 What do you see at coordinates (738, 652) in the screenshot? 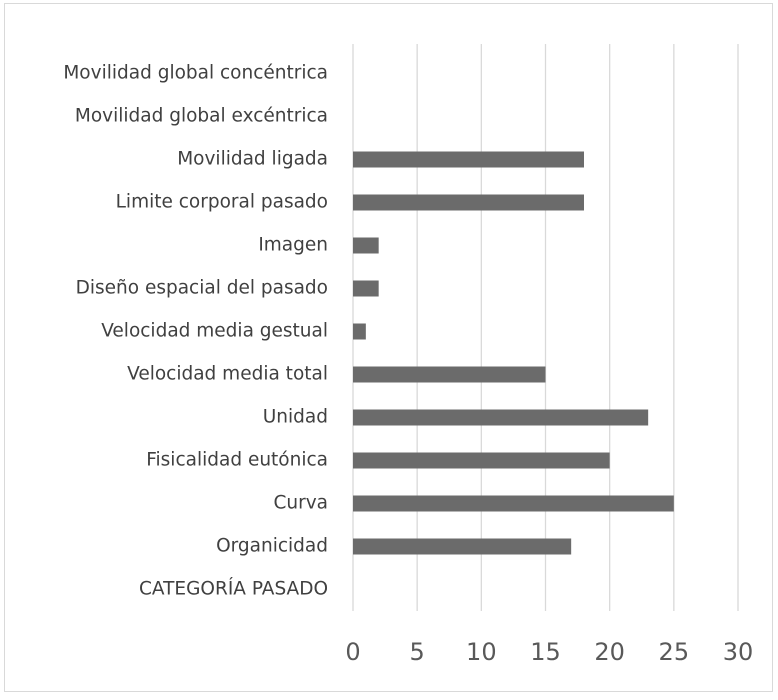
I see `x-tick-label: 30` at bounding box center [738, 652].